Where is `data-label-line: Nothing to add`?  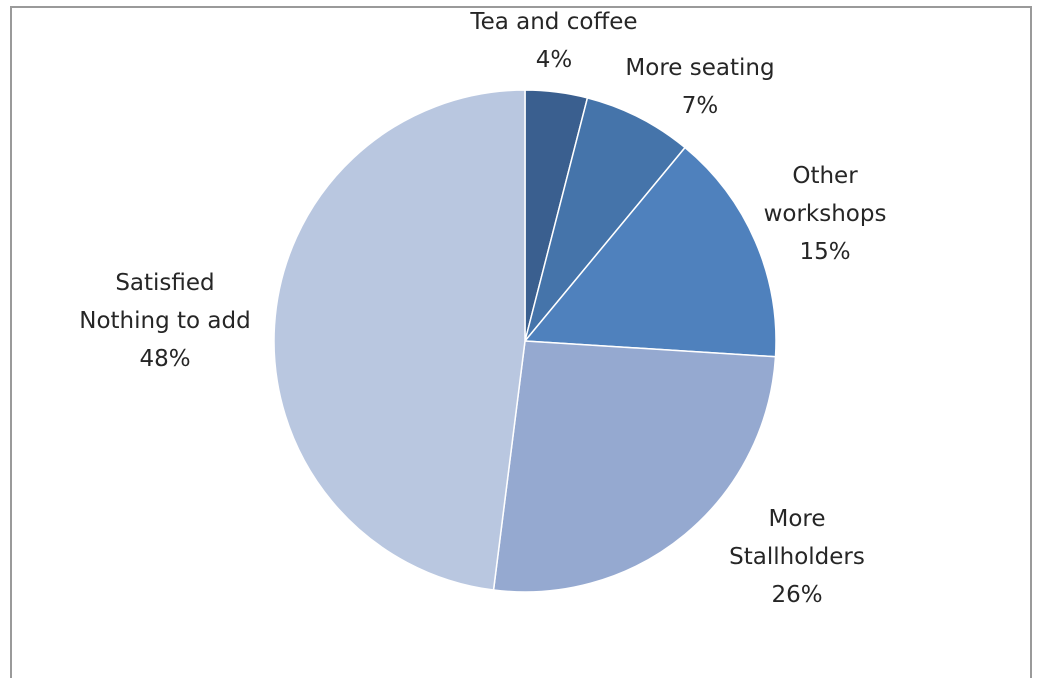 data-label-line: Nothing to add is located at coordinates (164, 321).